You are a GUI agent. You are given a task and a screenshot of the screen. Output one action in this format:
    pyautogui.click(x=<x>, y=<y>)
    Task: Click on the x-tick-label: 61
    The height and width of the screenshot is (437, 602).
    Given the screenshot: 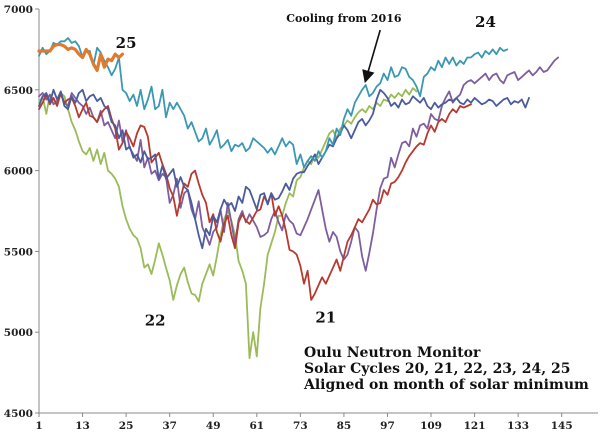 What is the action you would take?
    pyautogui.click(x=256, y=426)
    